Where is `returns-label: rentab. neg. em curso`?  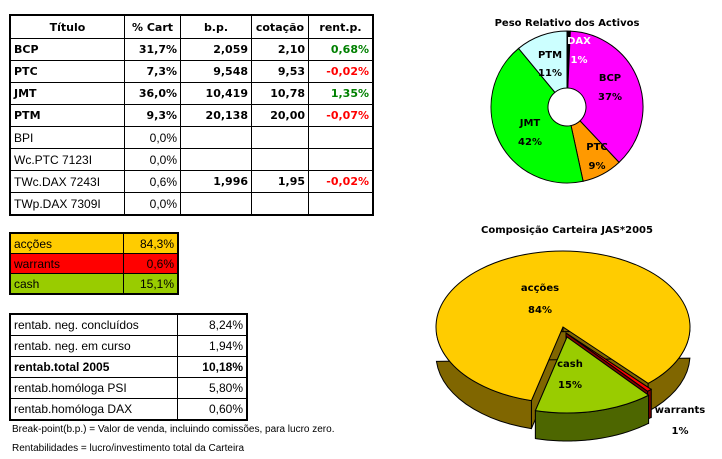 returns-label: rentab. neg. em curso is located at coordinates (93, 346).